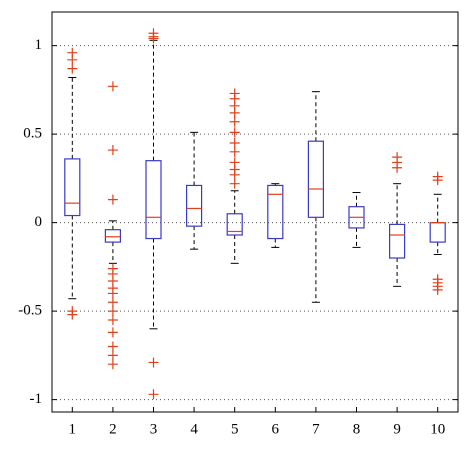  I want to click on x-tick-label: 7, so click(316, 429).